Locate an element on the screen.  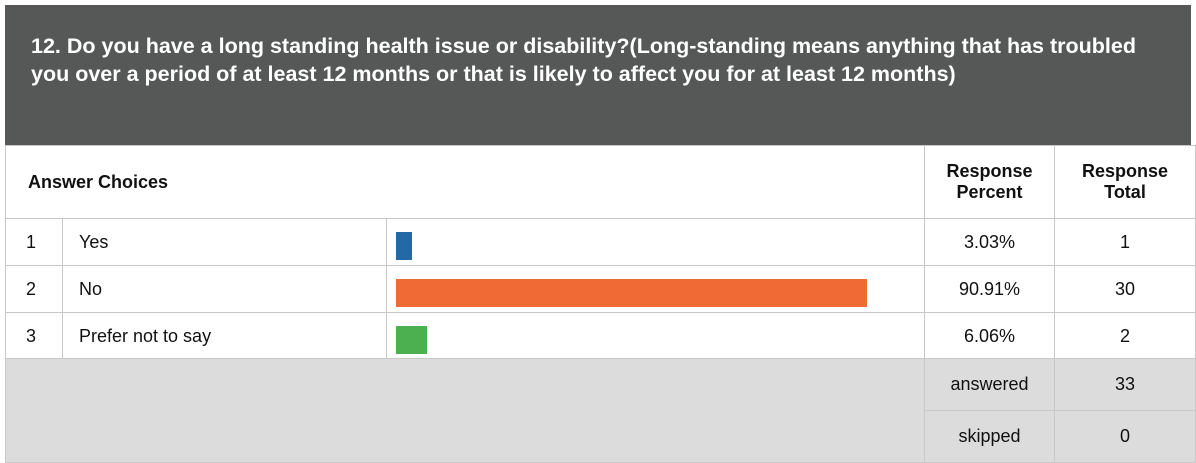
row-number: 1 is located at coordinates (34, 242).